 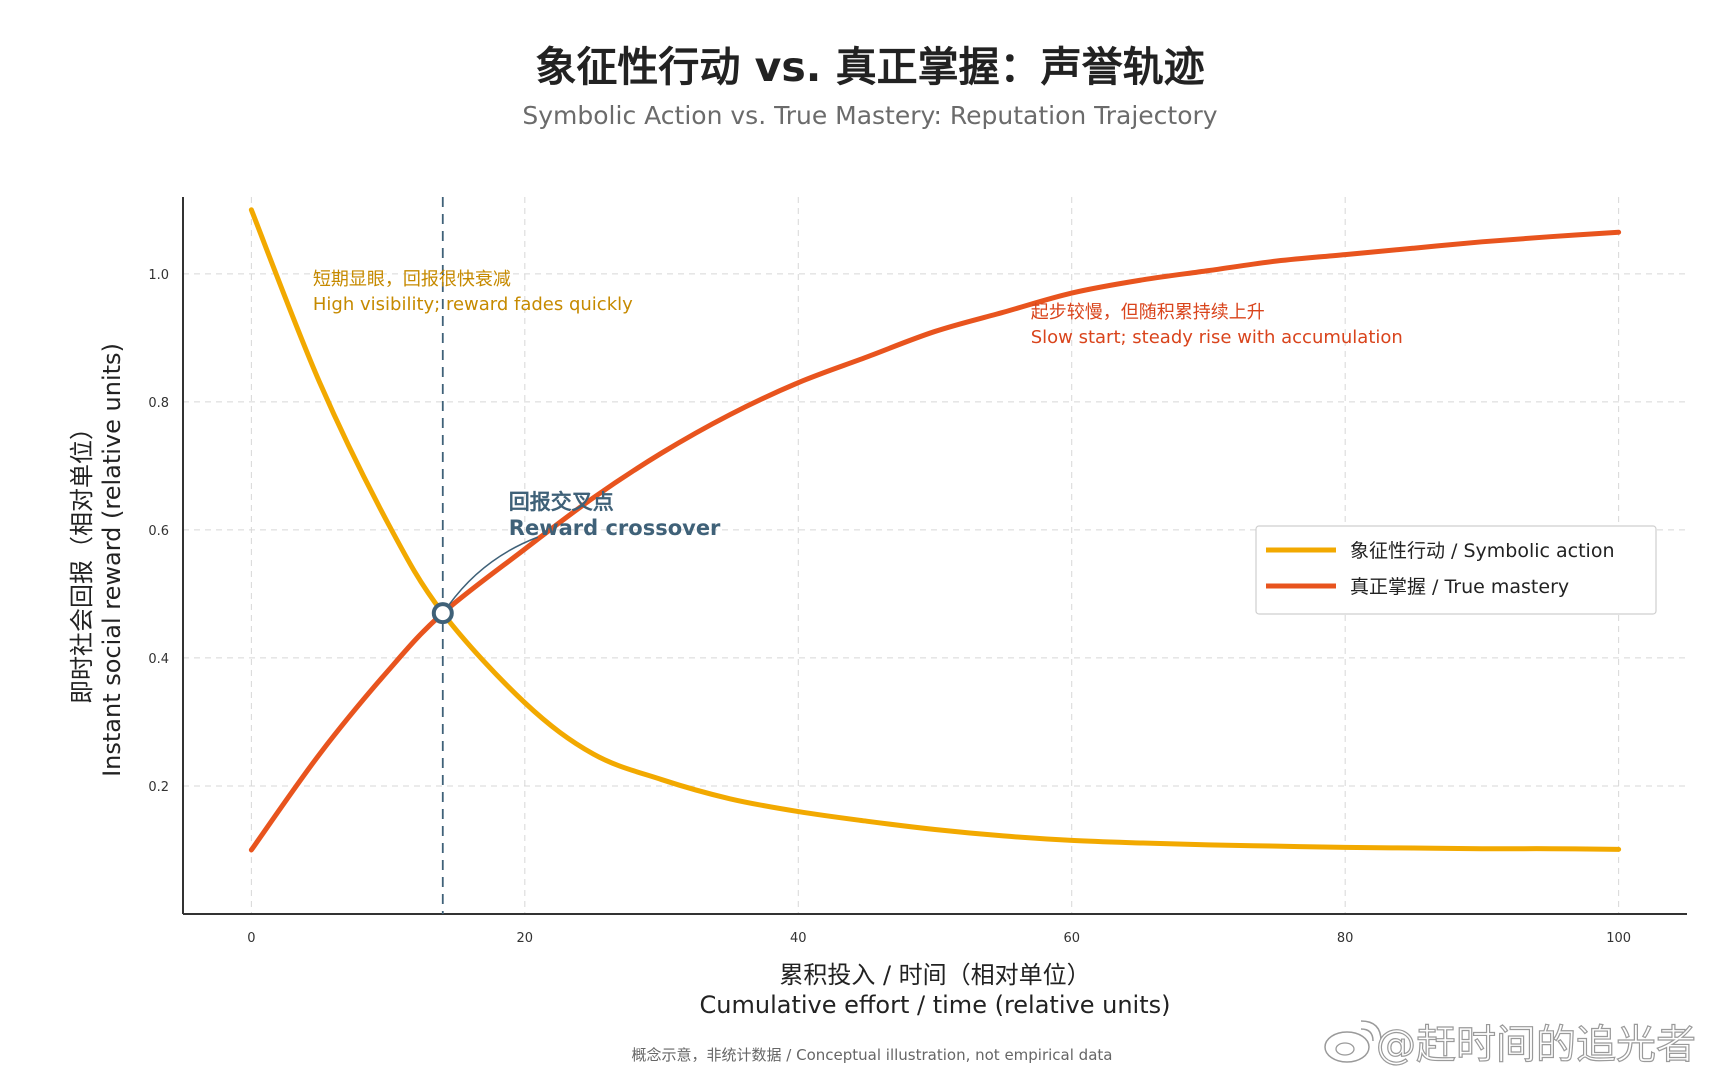 I want to click on x-tick-label: 20, so click(x=525, y=938).